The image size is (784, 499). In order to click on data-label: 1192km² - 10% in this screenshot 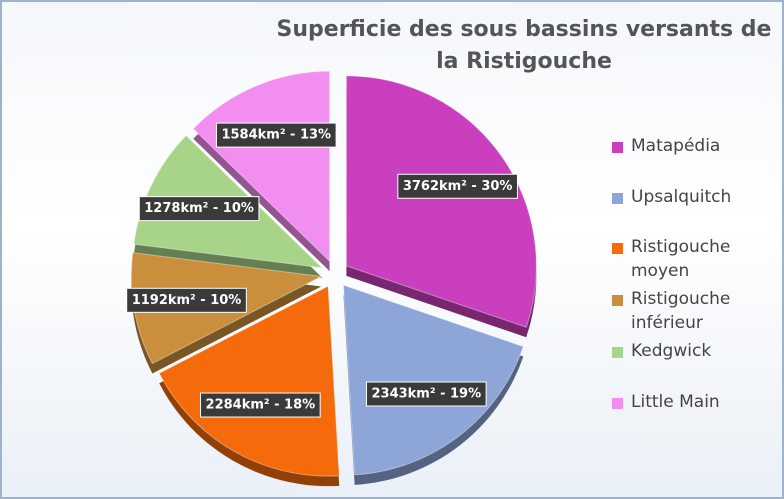, I will do `click(187, 300)`.